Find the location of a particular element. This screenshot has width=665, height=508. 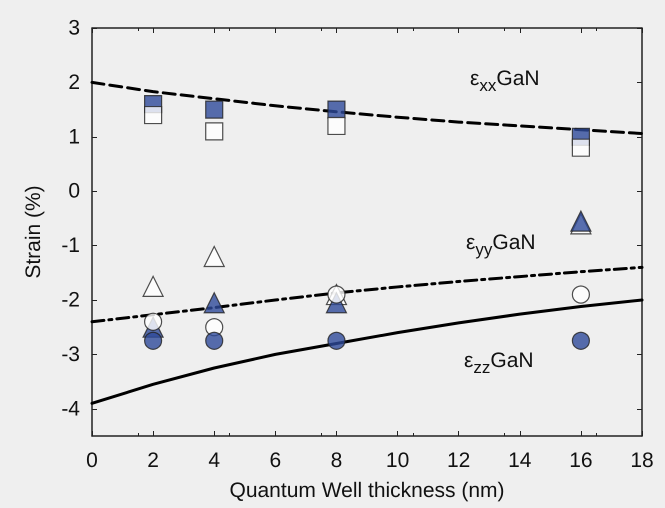

x-tick-label: 0 is located at coordinates (92, 460).